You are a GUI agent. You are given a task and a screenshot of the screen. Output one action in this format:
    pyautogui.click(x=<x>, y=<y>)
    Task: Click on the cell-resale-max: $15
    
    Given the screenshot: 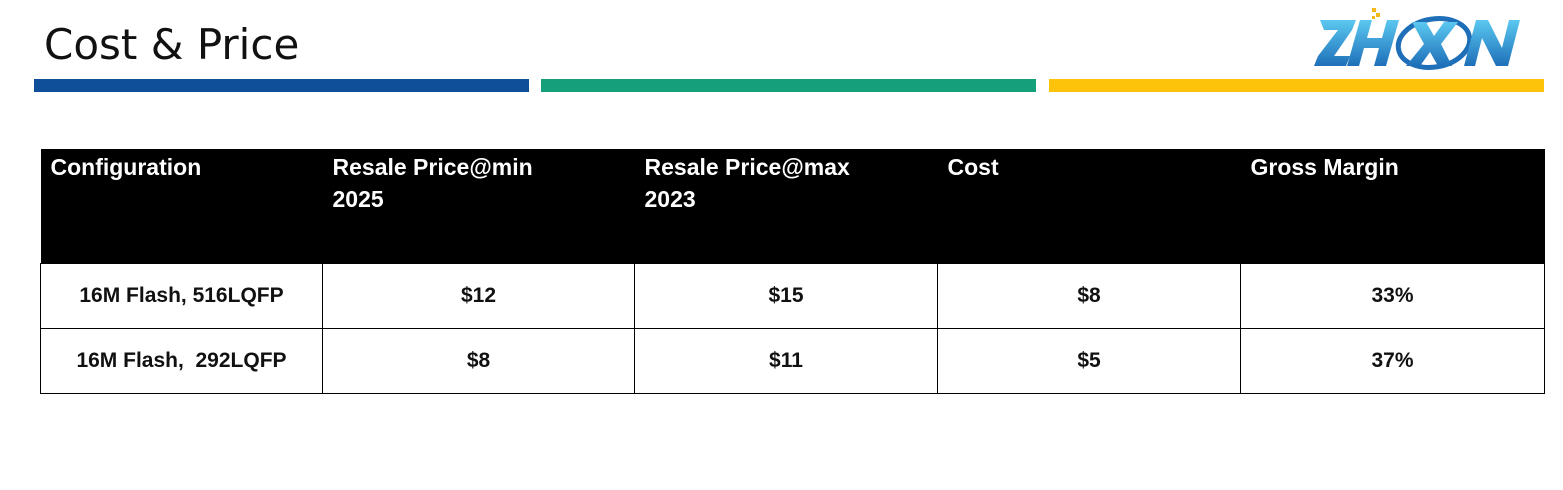 What is the action you would take?
    pyautogui.click(x=786, y=295)
    